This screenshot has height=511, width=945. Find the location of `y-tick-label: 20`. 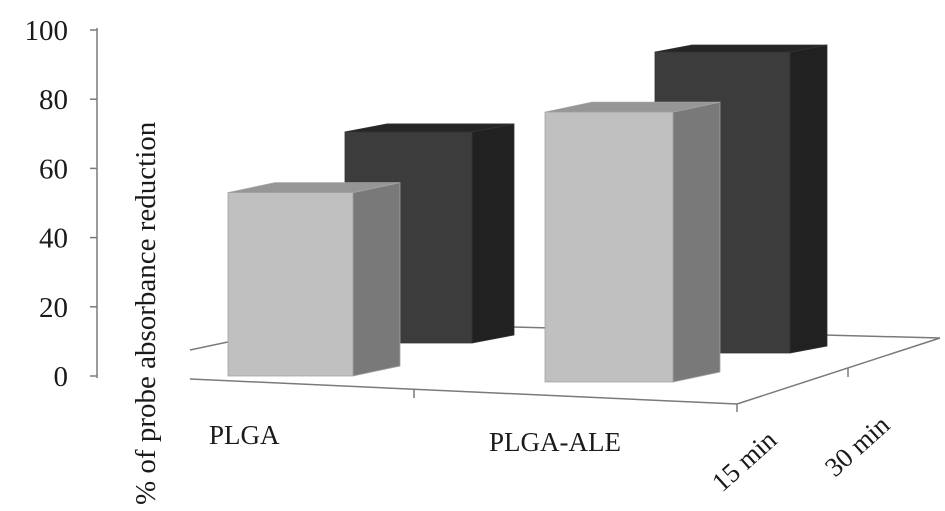

y-tick-label: 20 is located at coordinates (53, 308).